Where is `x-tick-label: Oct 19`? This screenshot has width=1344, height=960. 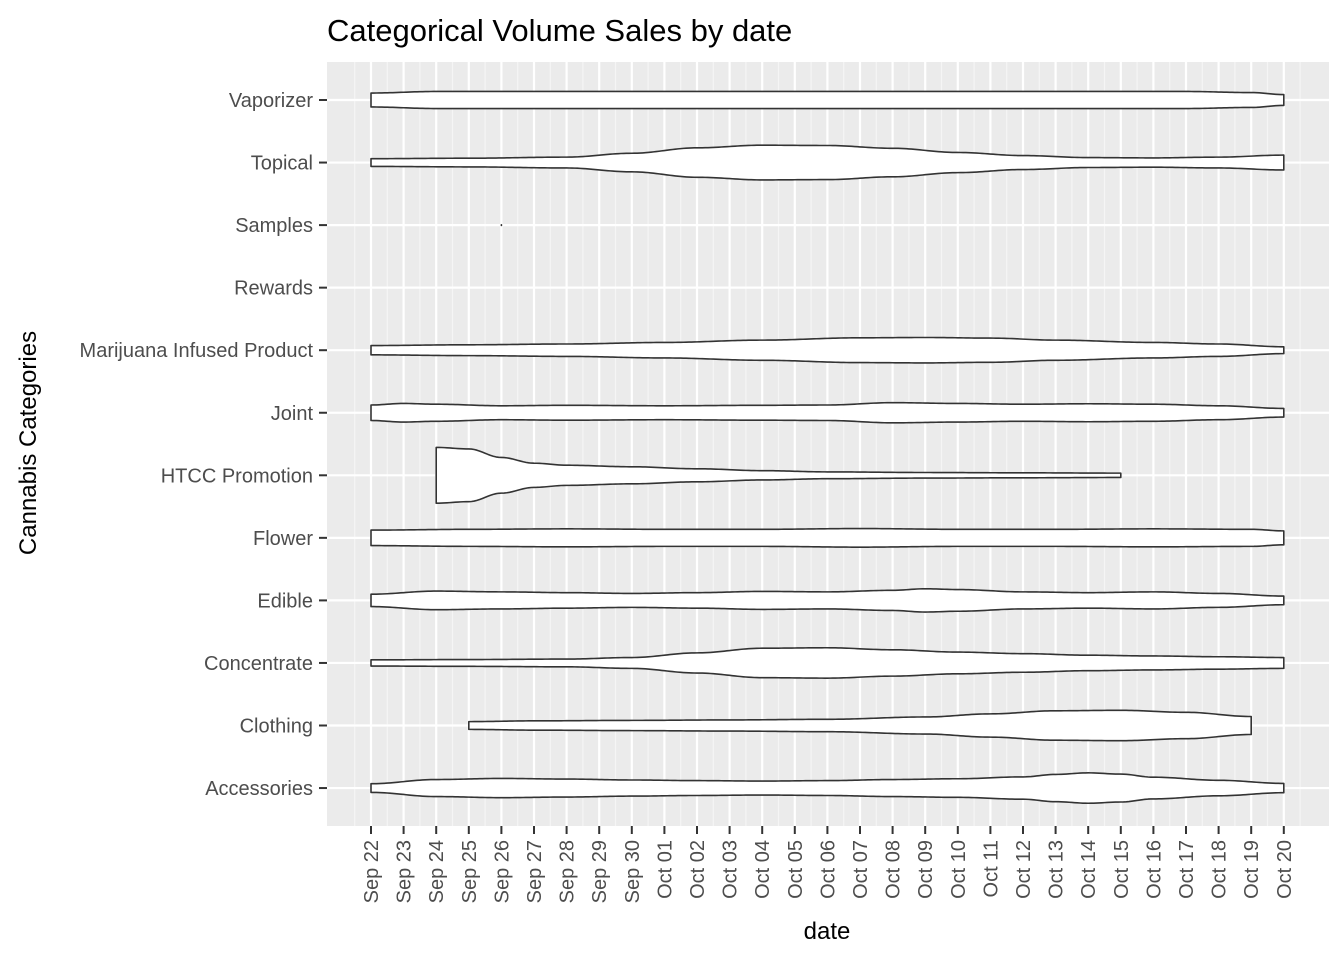 x-tick-label: Oct 19 is located at coordinates (1252, 869).